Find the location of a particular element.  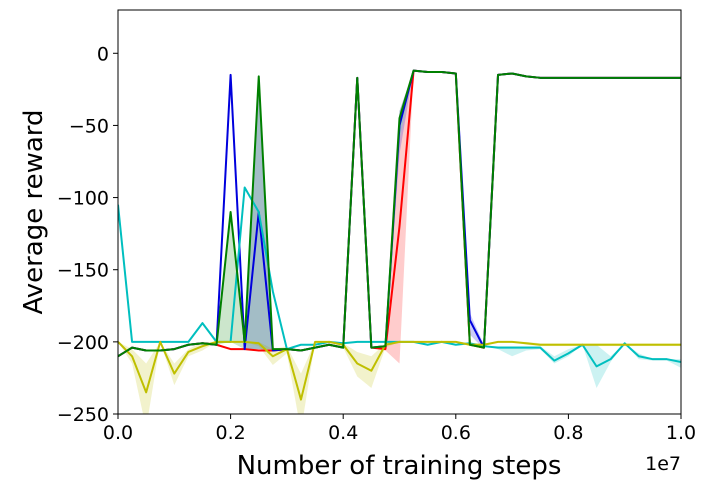

x-axis-ticks: 0.0 0.2 0.4 0.6 0.8 1.0 is located at coordinates (399, 429).